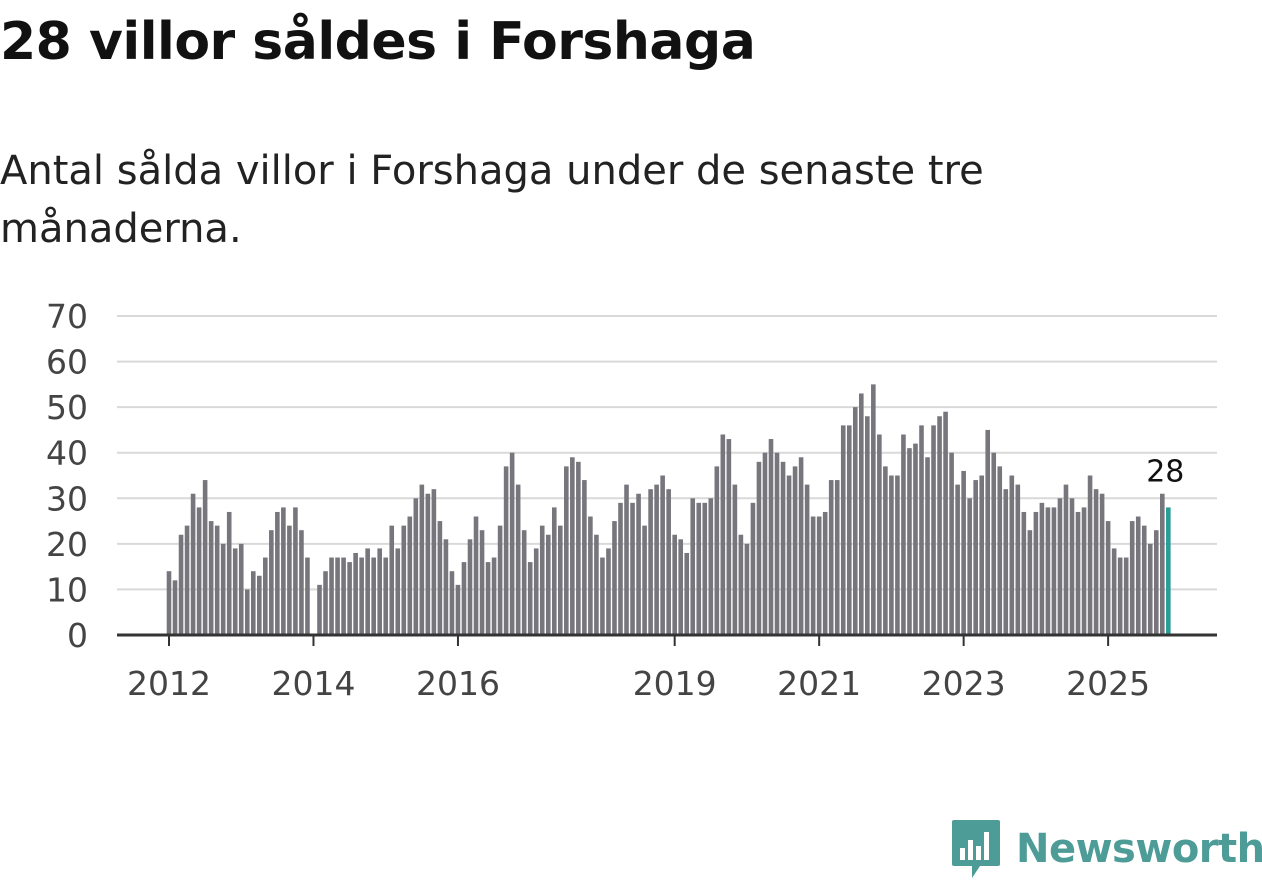  Describe the element at coordinates (67, 544) in the screenshot. I see `y-tick-label: 20` at that location.